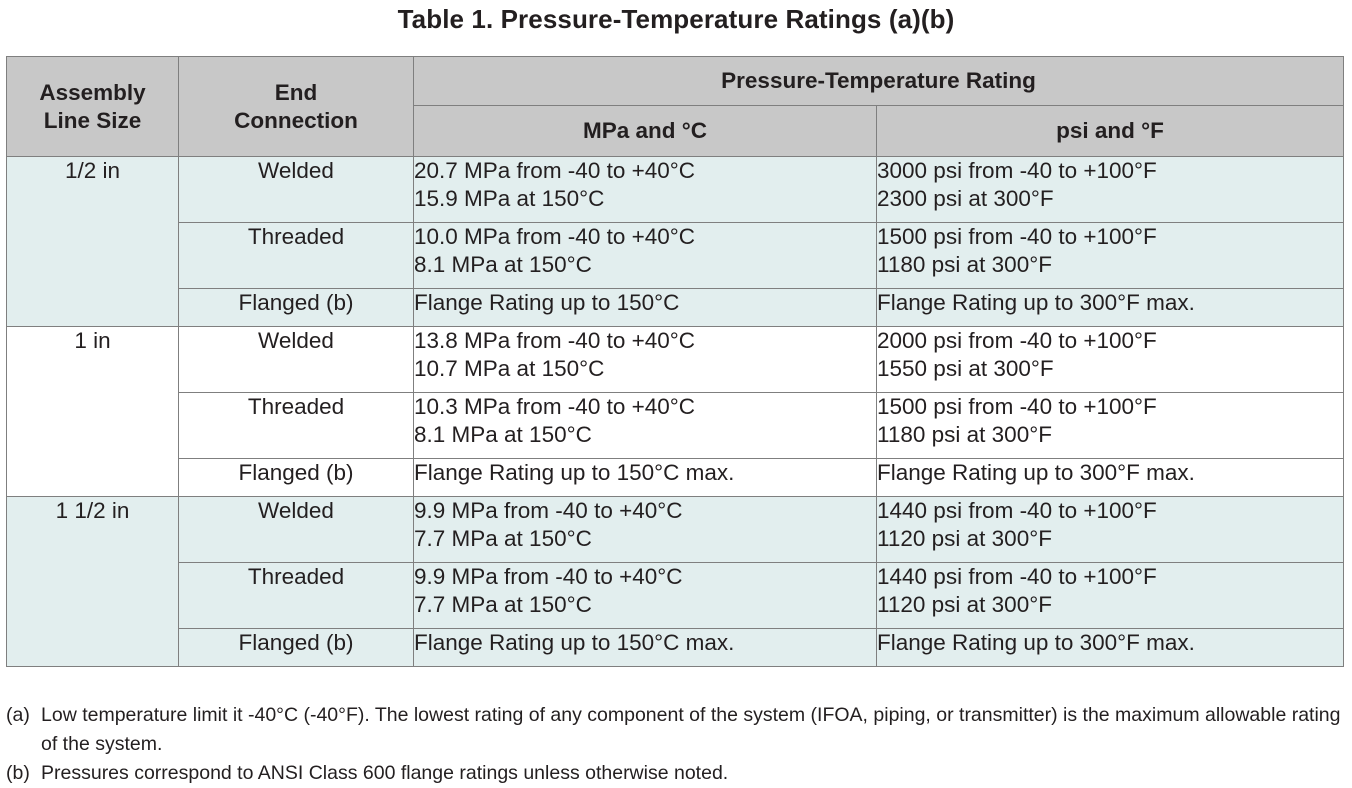 This screenshot has width=1352, height=788. What do you see at coordinates (18, 715) in the screenshot?
I see `footnote-marker: (a)` at bounding box center [18, 715].